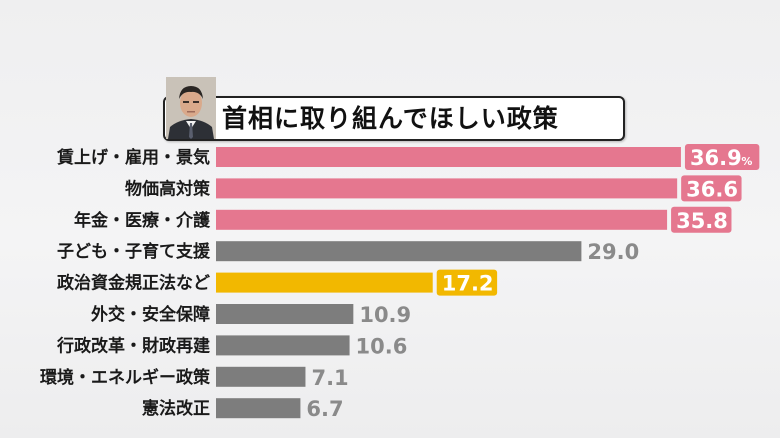  Describe the element at coordinates (133, 345) in the screenshot. I see `category-label: 行政改革・財政再建` at that location.